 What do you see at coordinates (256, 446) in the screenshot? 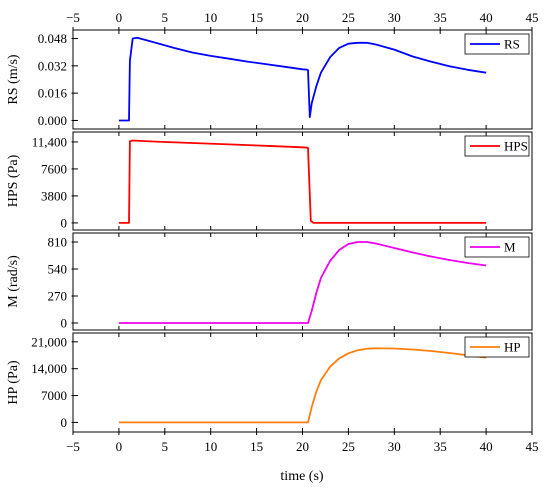
I see `x-tick-label-bottom: 15` at bounding box center [256, 446].